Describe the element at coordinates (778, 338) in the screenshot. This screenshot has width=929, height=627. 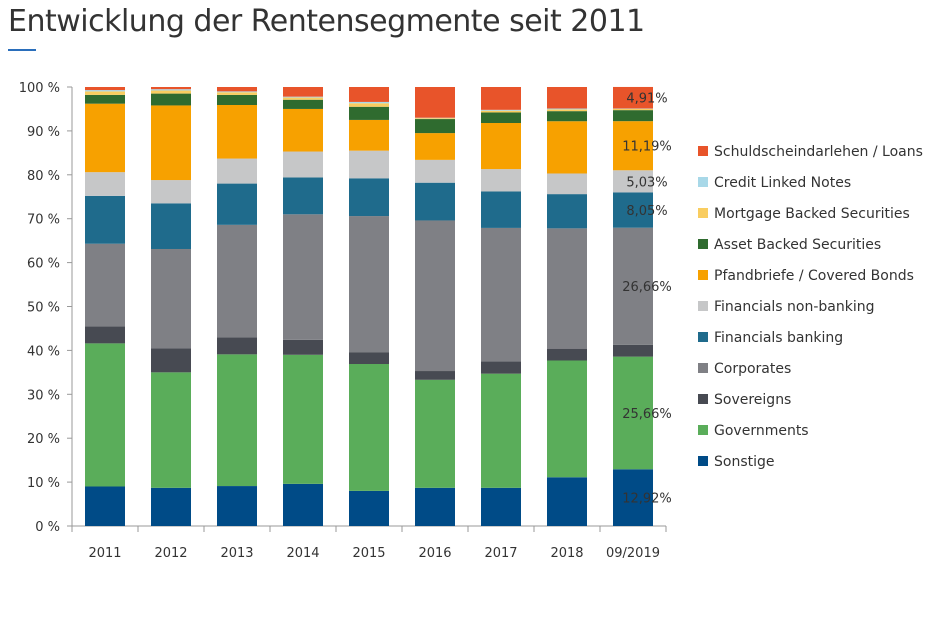
I see `legend-label: Financials banking` at that location.